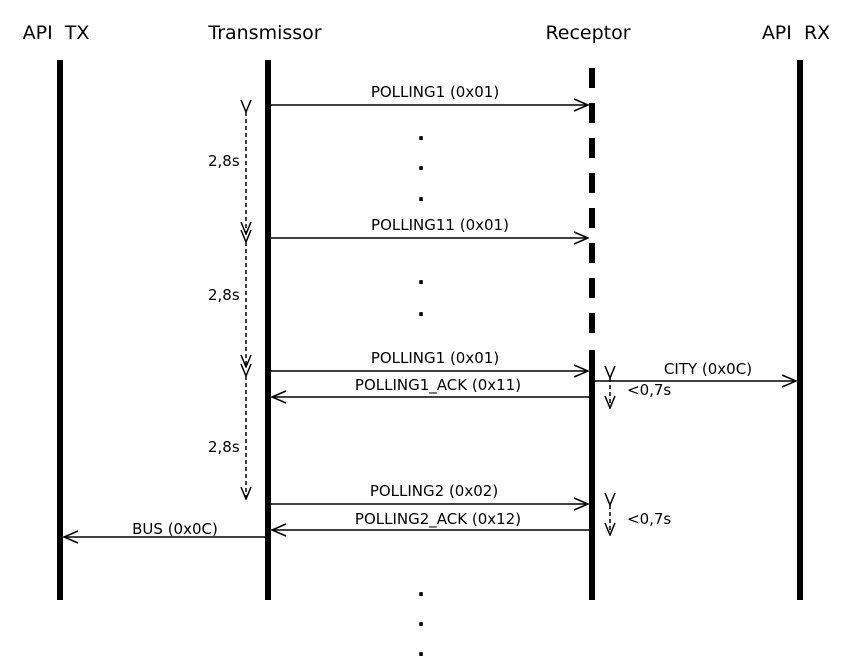 The width and height of the screenshot is (848, 672). Describe the element at coordinates (435, 92) in the screenshot. I see `label-polling1-first: POLLING1 (0x01)` at that location.